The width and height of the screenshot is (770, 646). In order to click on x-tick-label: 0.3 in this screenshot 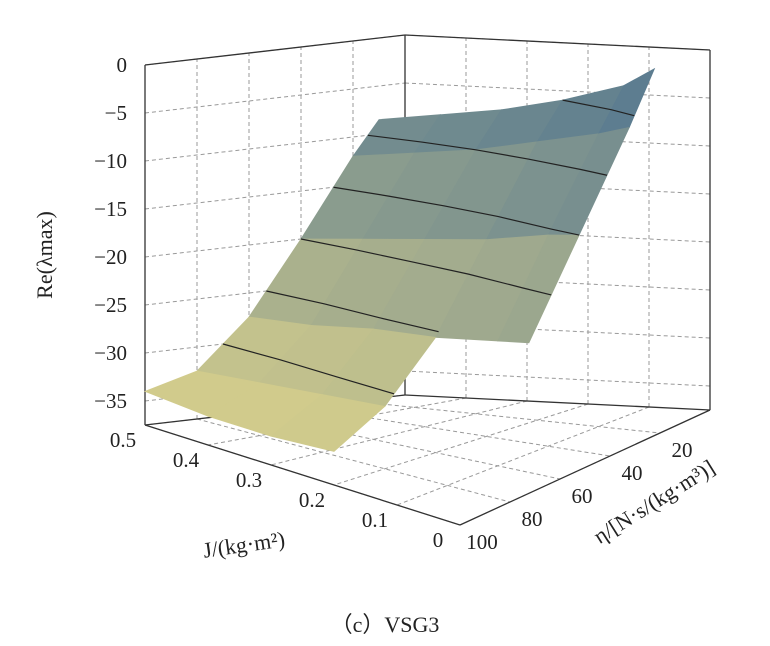, I will do `click(249, 480)`.